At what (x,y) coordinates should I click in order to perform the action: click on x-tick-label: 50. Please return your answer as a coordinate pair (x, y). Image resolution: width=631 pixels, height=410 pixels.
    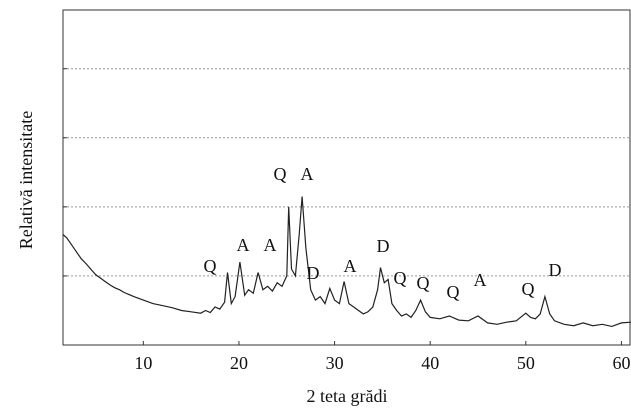
    Looking at the image, I should click on (526, 363).